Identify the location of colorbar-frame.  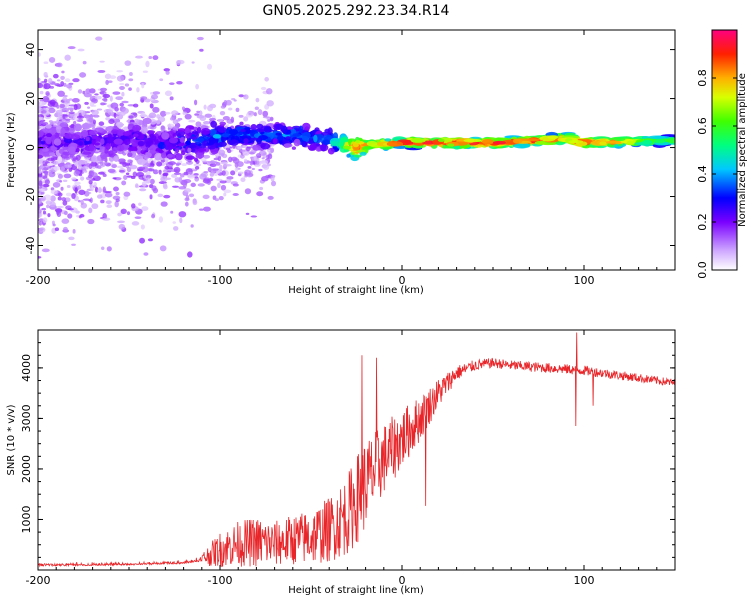
(724, 150).